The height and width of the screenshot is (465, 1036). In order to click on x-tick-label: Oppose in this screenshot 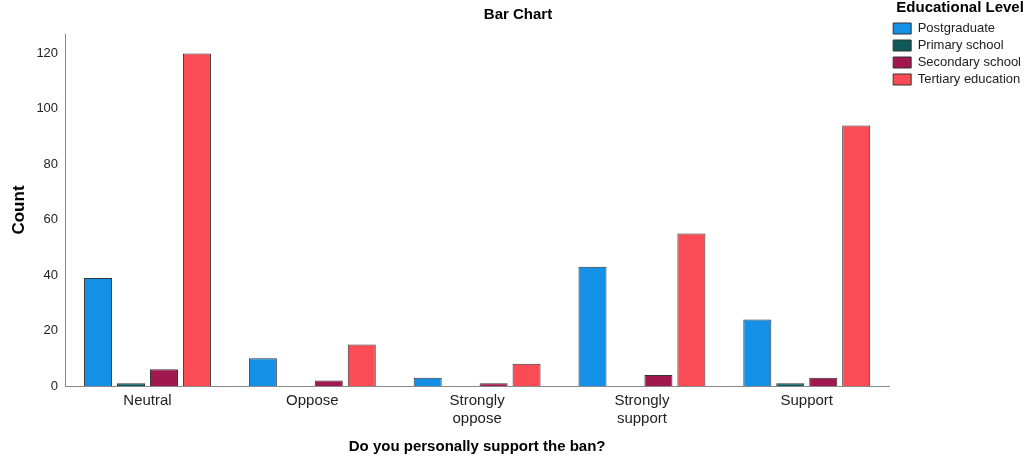, I will do `click(312, 400)`.